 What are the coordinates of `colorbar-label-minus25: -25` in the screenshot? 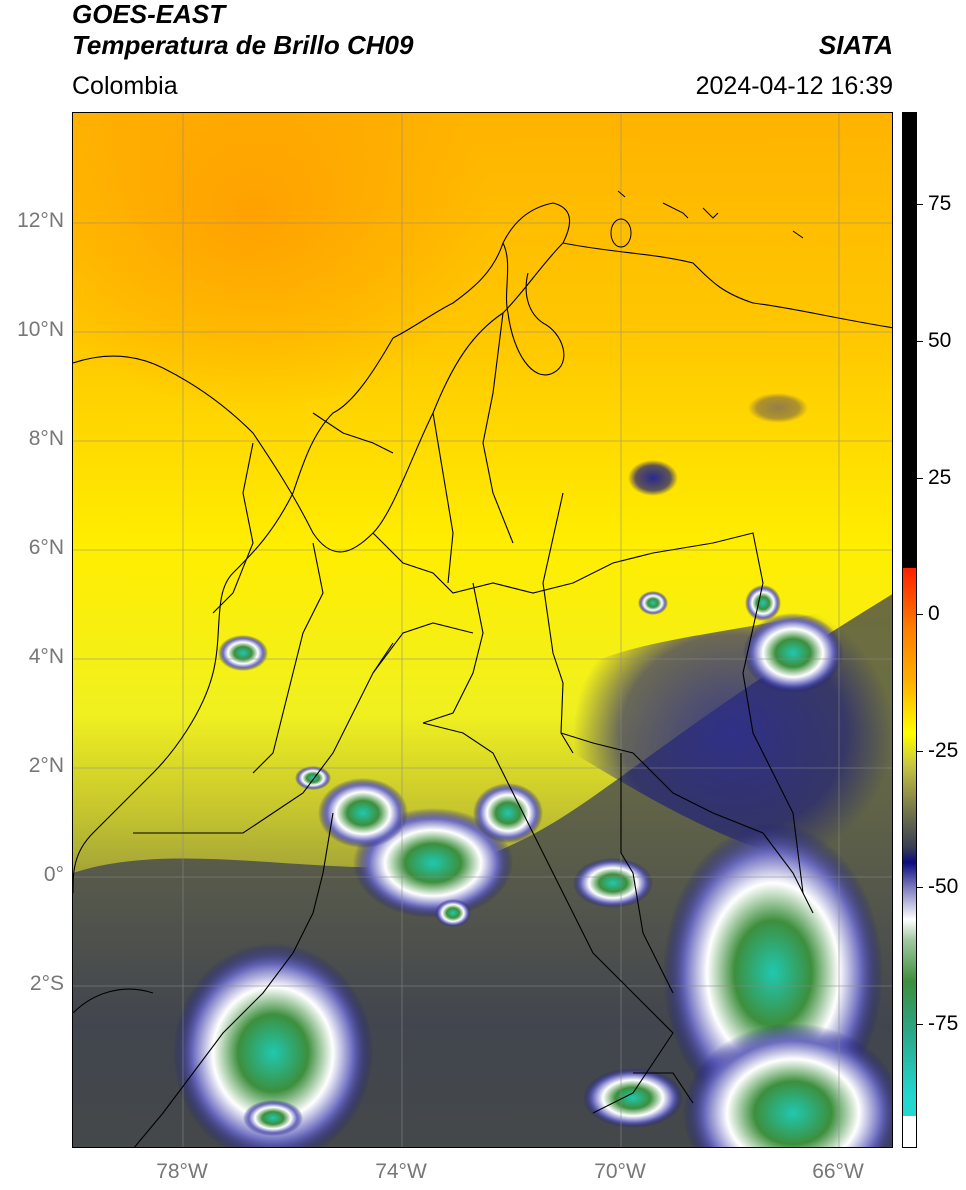 It's located at (943, 750).